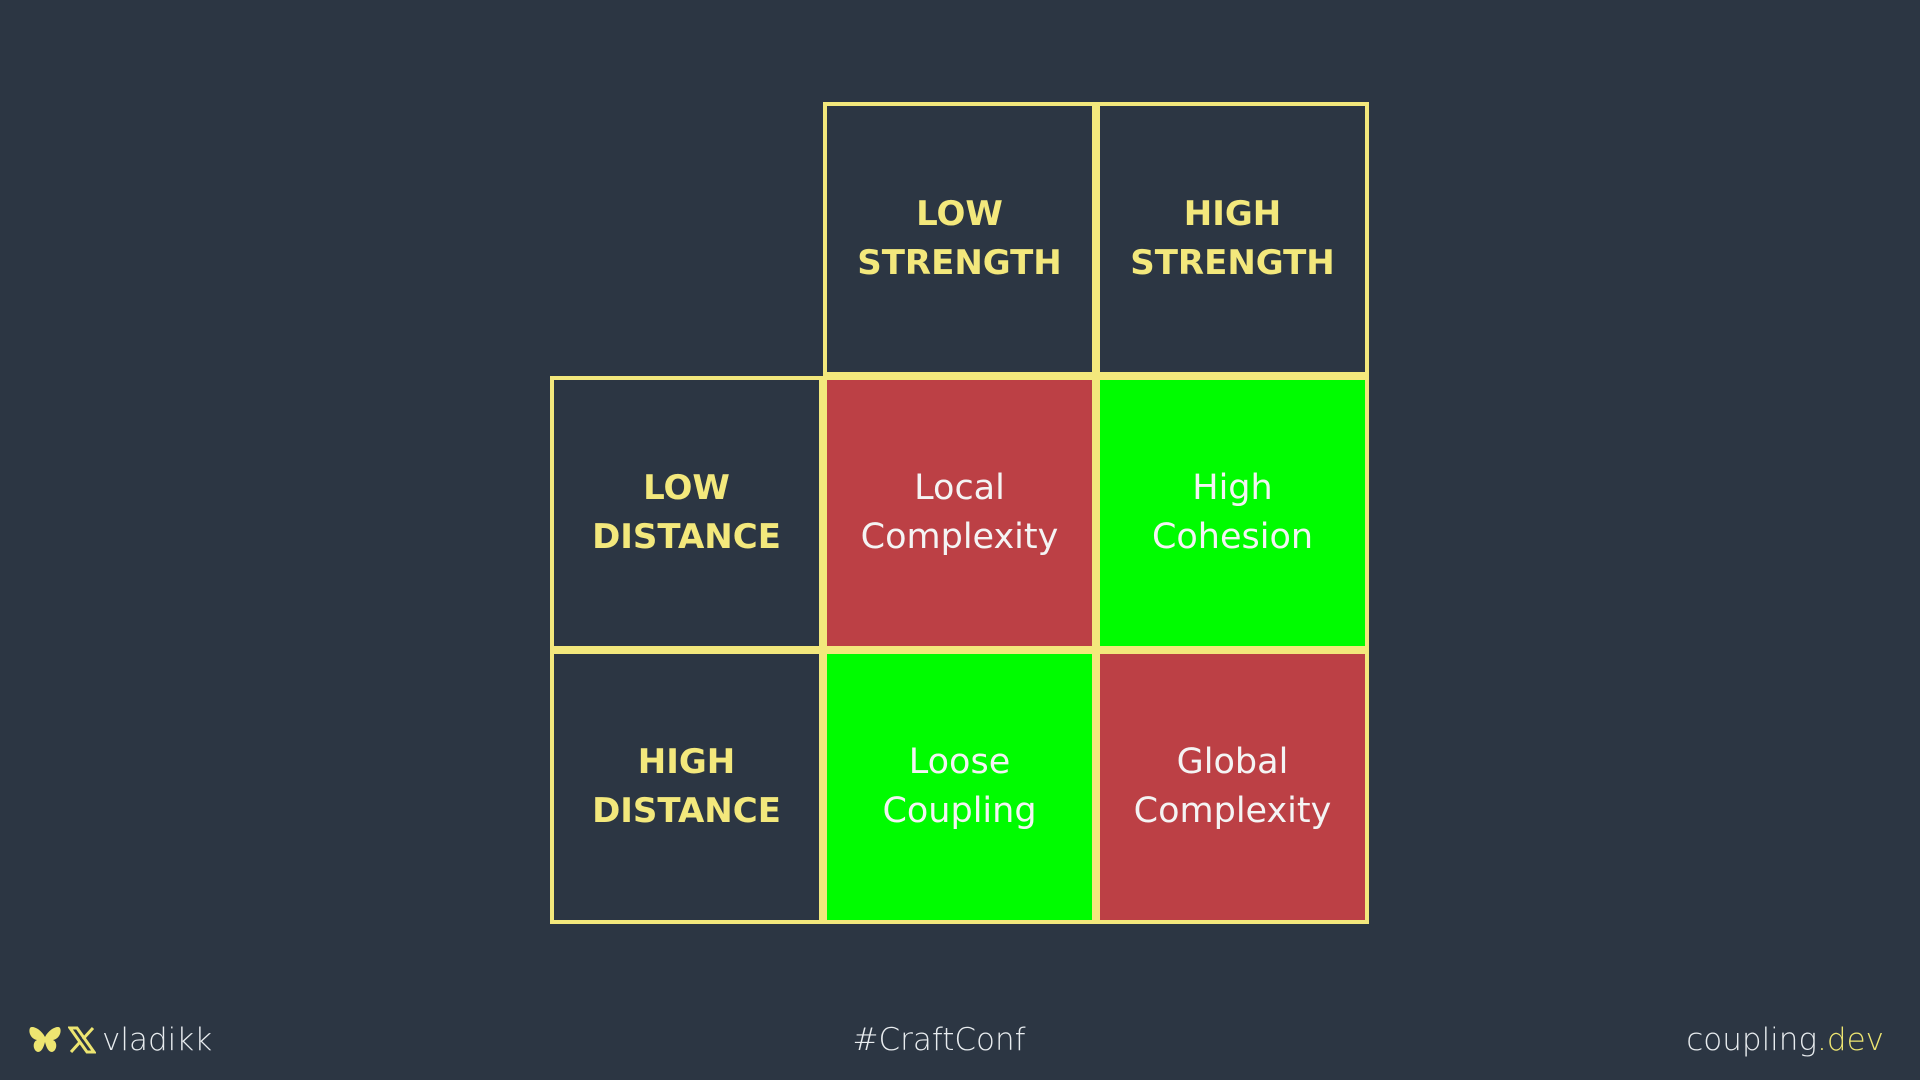 Image resolution: width=1920 pixels, height=1080 pixels. What do you see at coordinates (959, 513) in the screenshot?
I see `cell-local-complexity: Local Complexity` at bounding box center [959, 513].